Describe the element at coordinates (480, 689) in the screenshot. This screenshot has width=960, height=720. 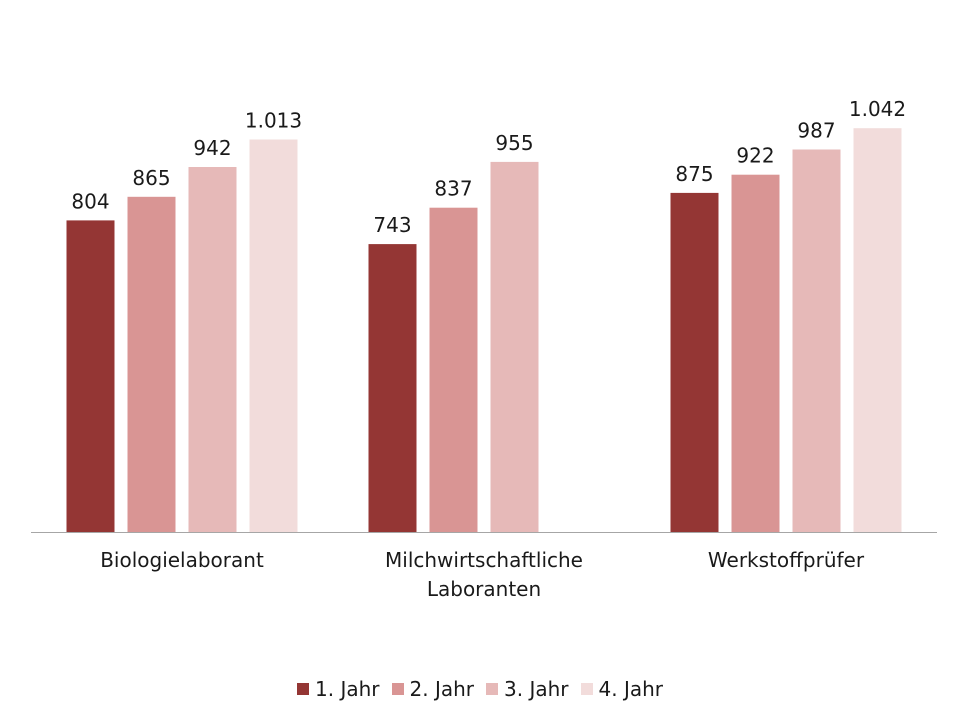
I see `legend: 1. Jahr 2. Jahr 3. Jahr 4. Jahr` at that location.